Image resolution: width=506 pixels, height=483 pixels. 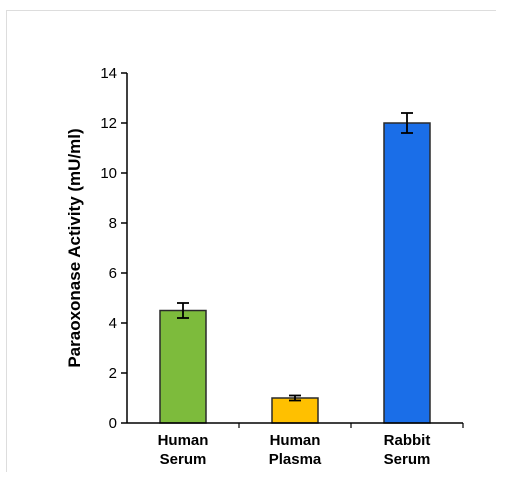 What do you see at coordinates (113, 323) in the screenshot?
I see `y-tick-label: 4` at bounding box center [113, 323].